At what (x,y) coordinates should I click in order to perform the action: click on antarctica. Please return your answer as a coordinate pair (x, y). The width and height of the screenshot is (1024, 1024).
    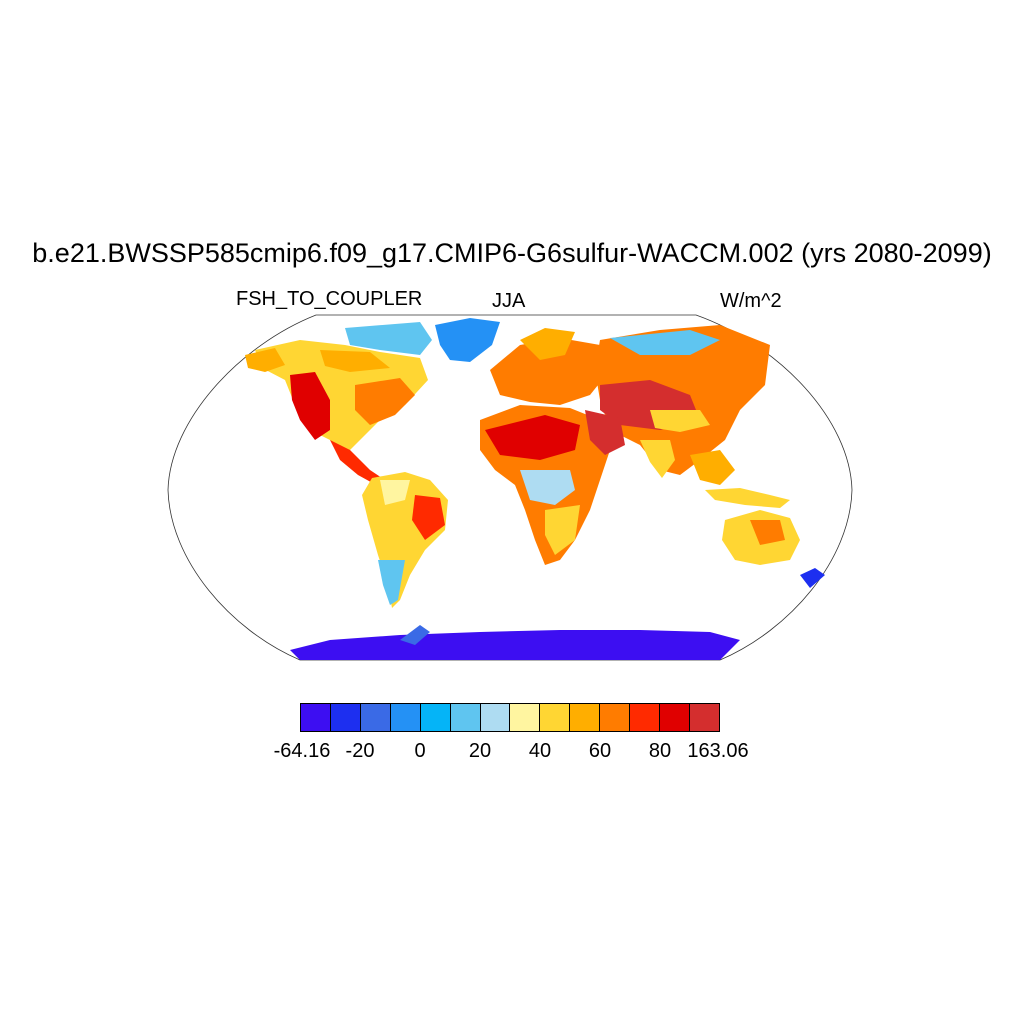
    Looking at the image, I should click on (515, 645).